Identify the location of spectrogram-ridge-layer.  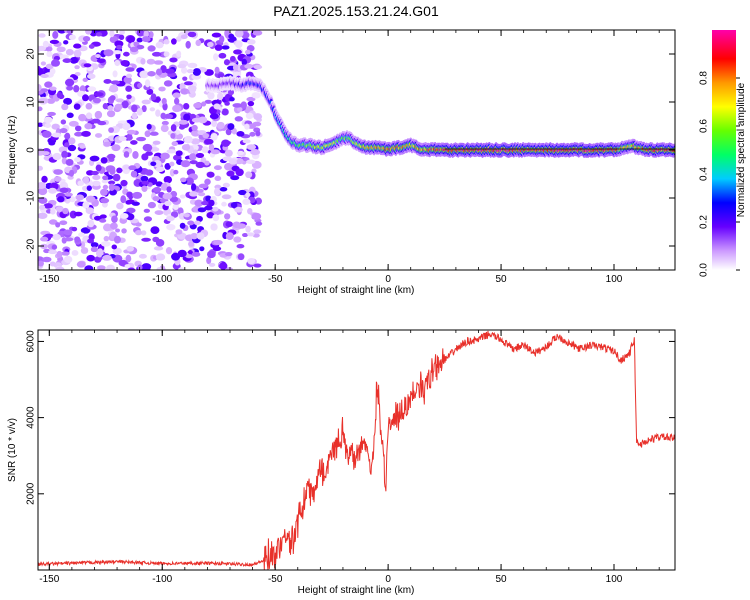
(440, 116).